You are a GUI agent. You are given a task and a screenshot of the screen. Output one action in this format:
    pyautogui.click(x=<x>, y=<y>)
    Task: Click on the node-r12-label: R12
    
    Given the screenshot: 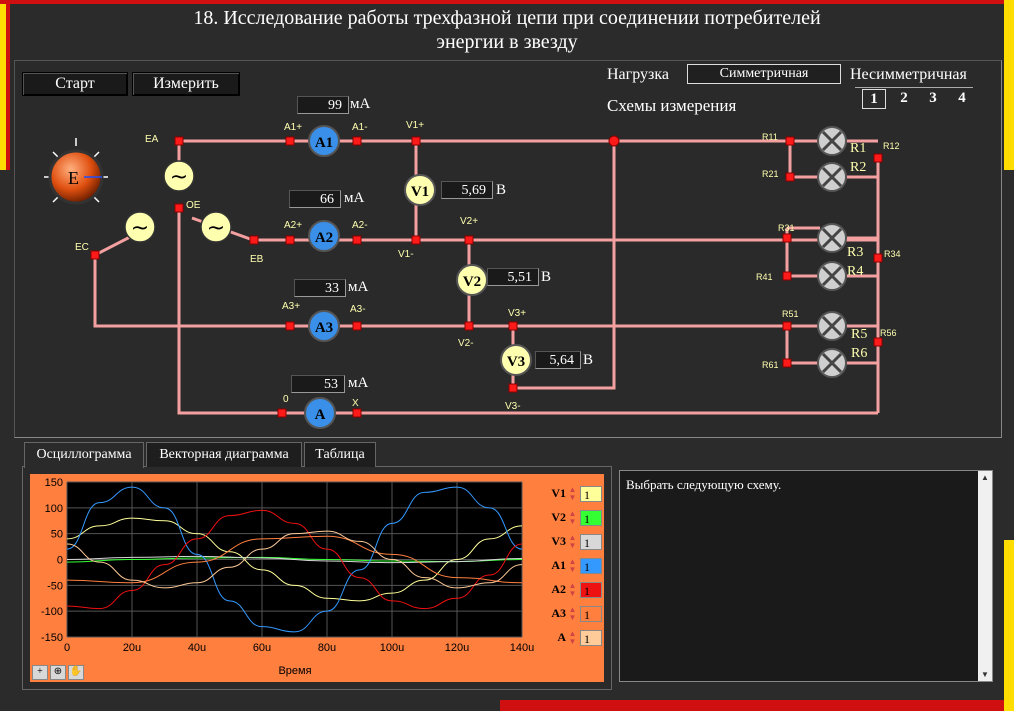 What is the action you would take?
    pyautogui.click(x=891, y=146)
    